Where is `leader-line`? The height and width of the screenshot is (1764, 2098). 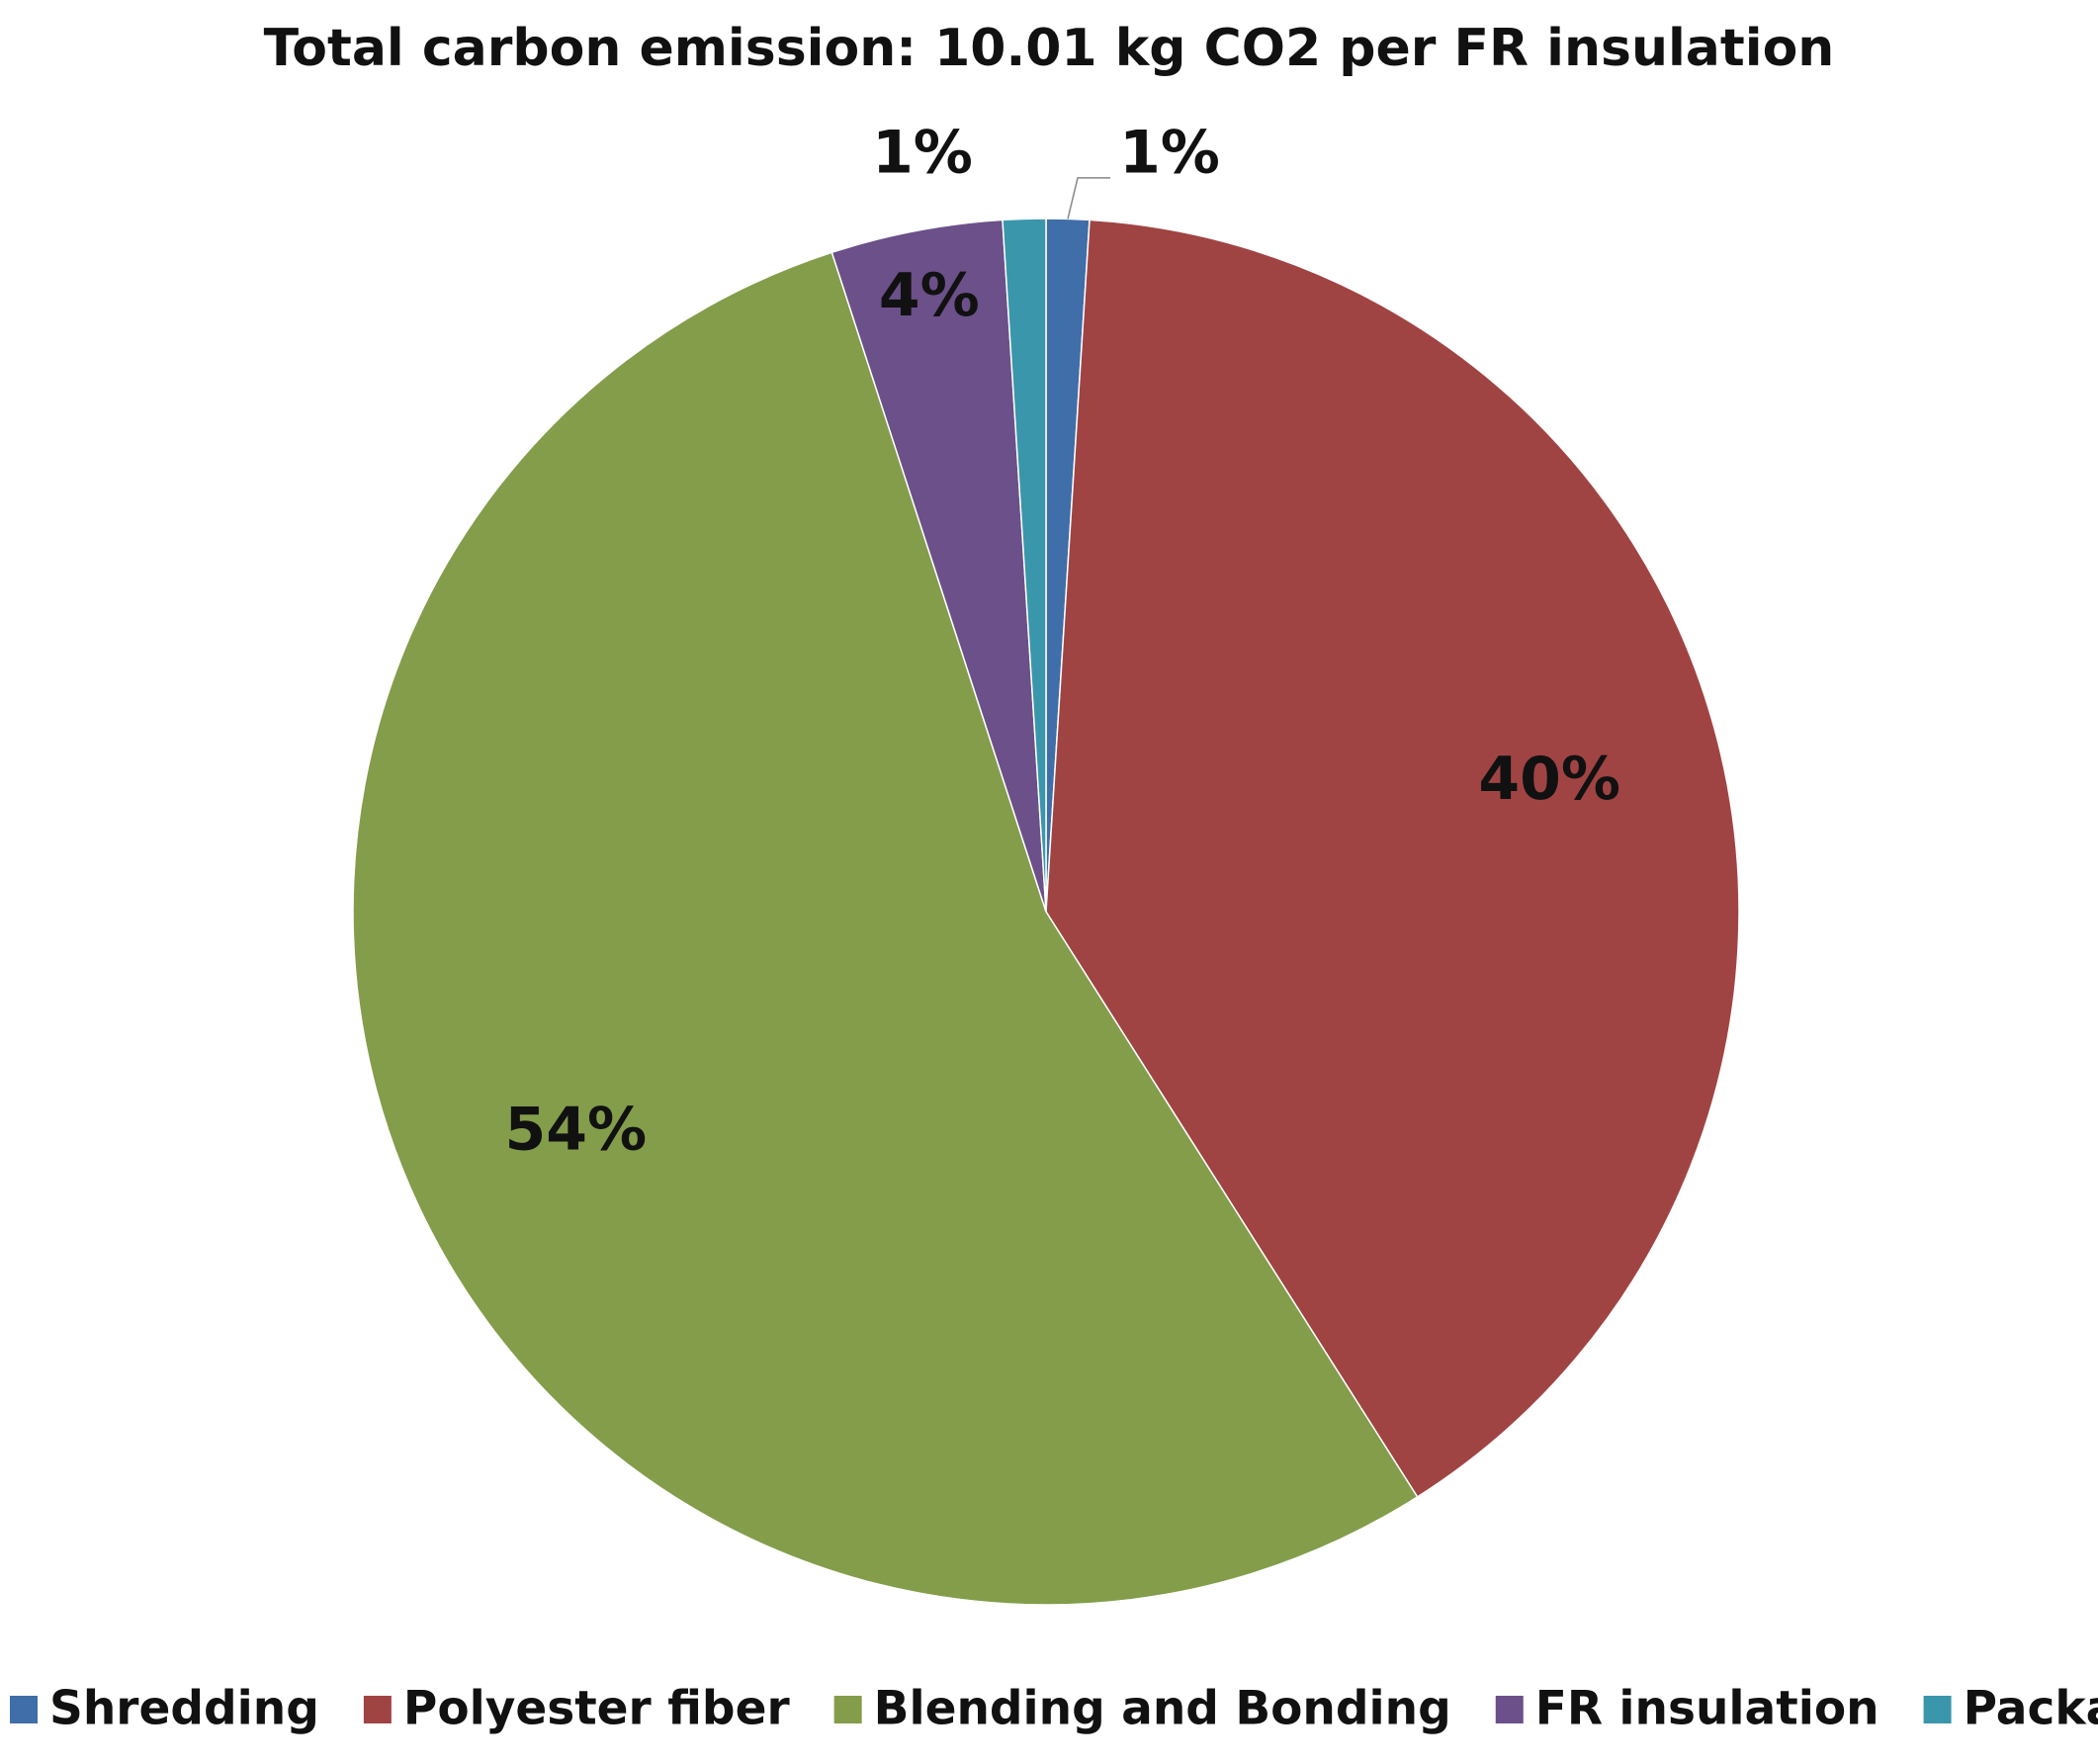
leader-line is located at coordinates (1088, 199).